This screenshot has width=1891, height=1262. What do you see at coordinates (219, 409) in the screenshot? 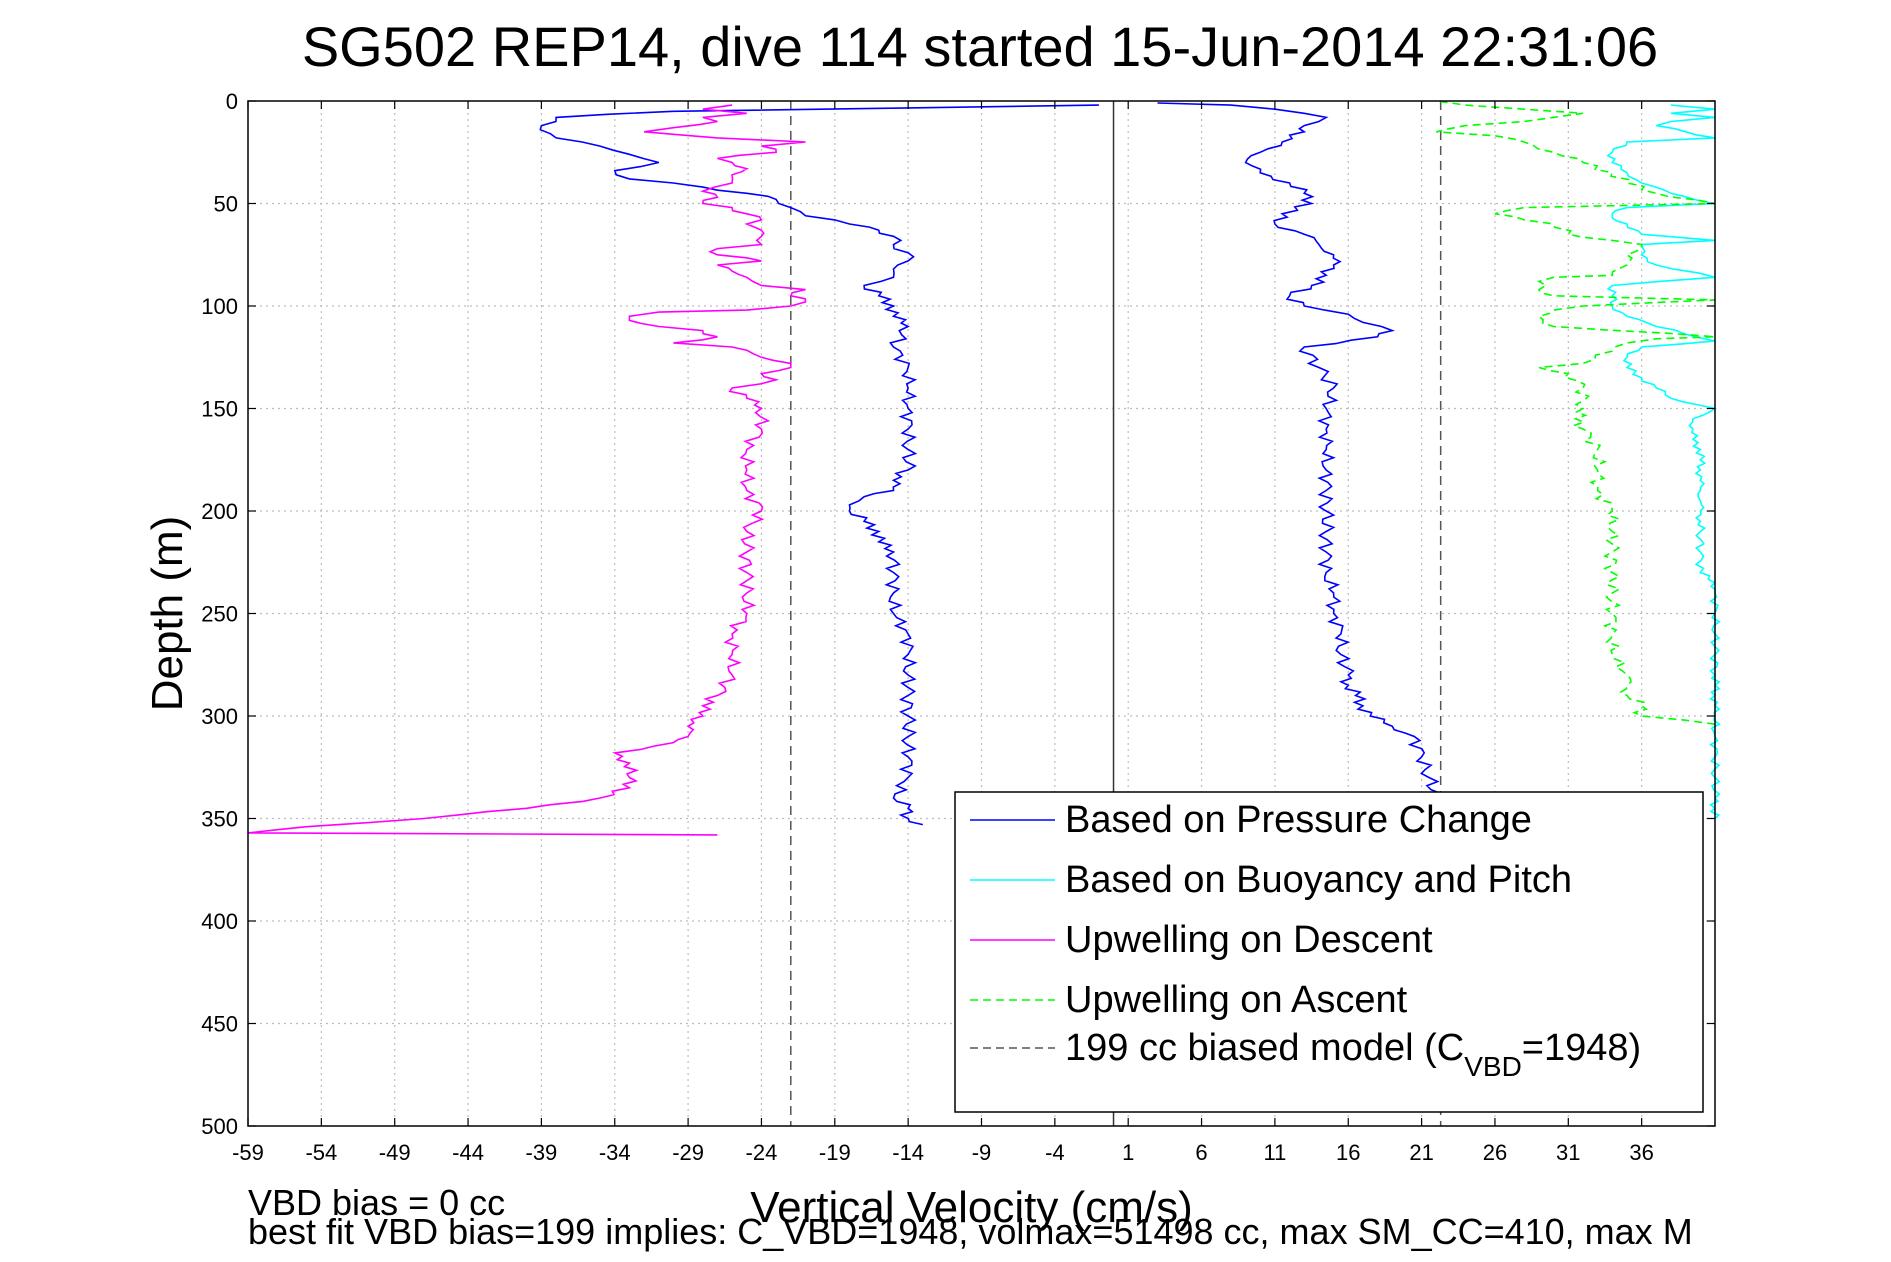
I see `y-tick-label: 150` at bounding box center [219, 409].